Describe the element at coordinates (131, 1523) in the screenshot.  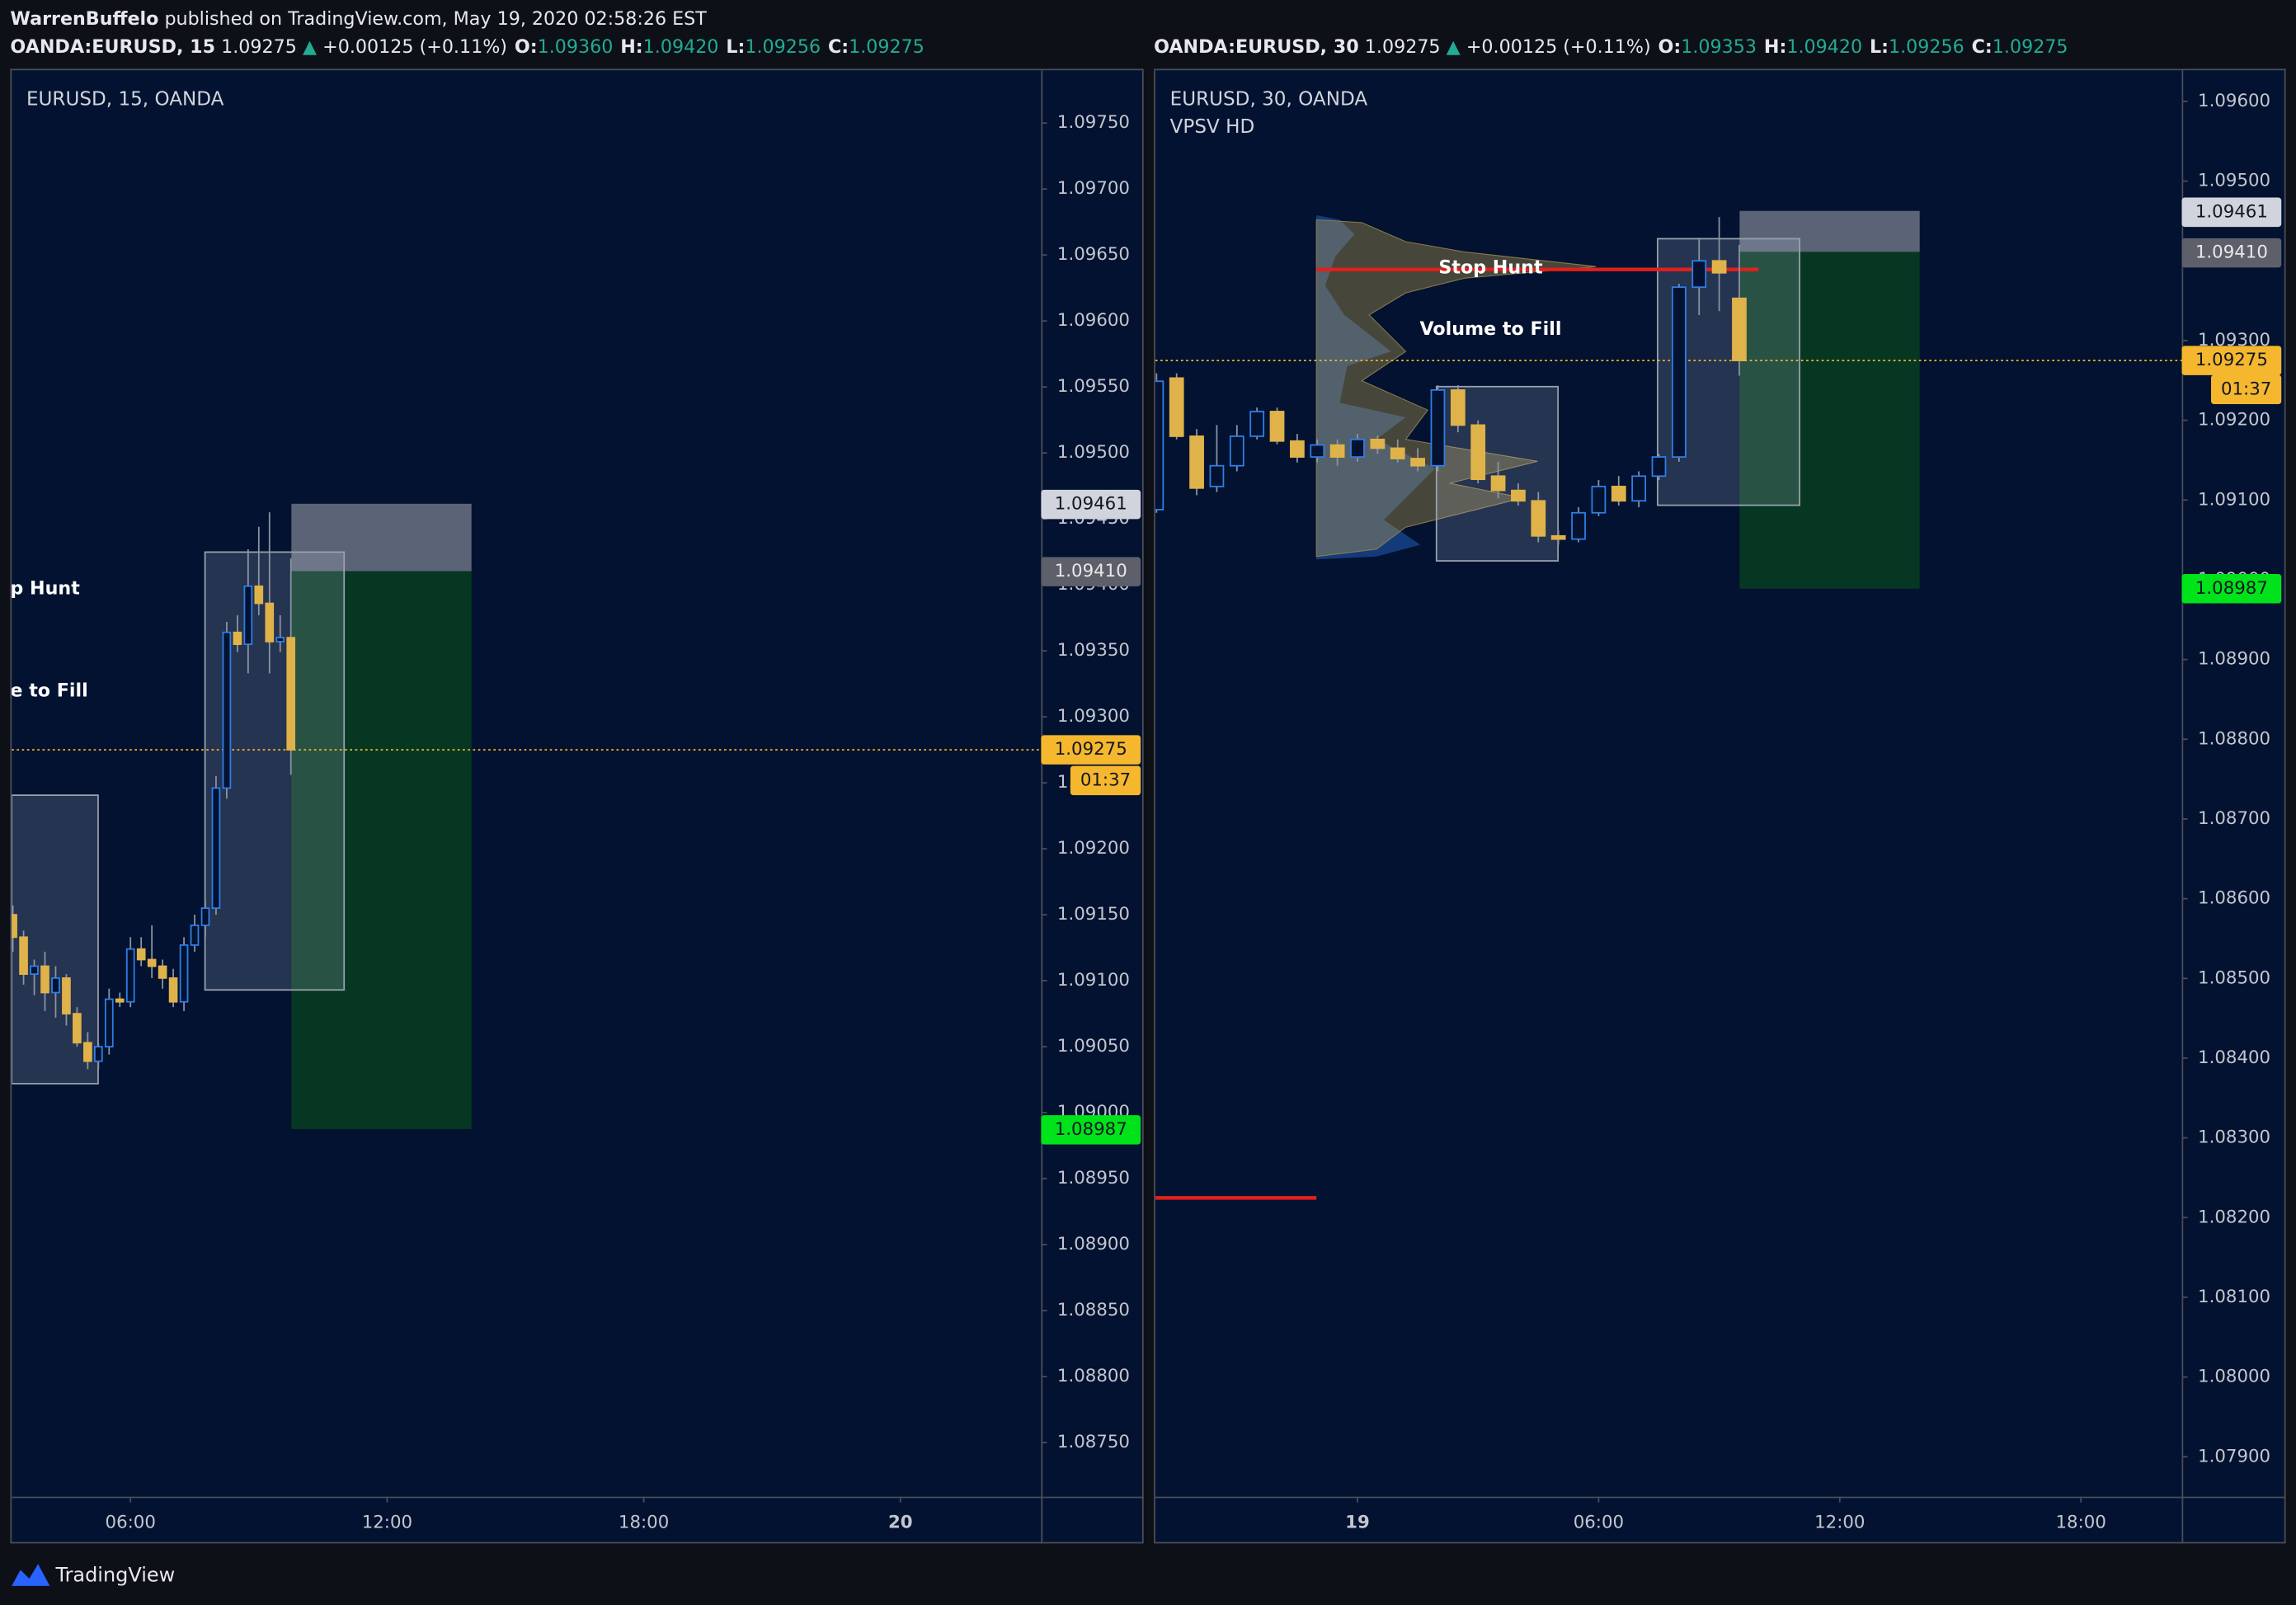
I see `x-tick-label: 06:00` at that location.